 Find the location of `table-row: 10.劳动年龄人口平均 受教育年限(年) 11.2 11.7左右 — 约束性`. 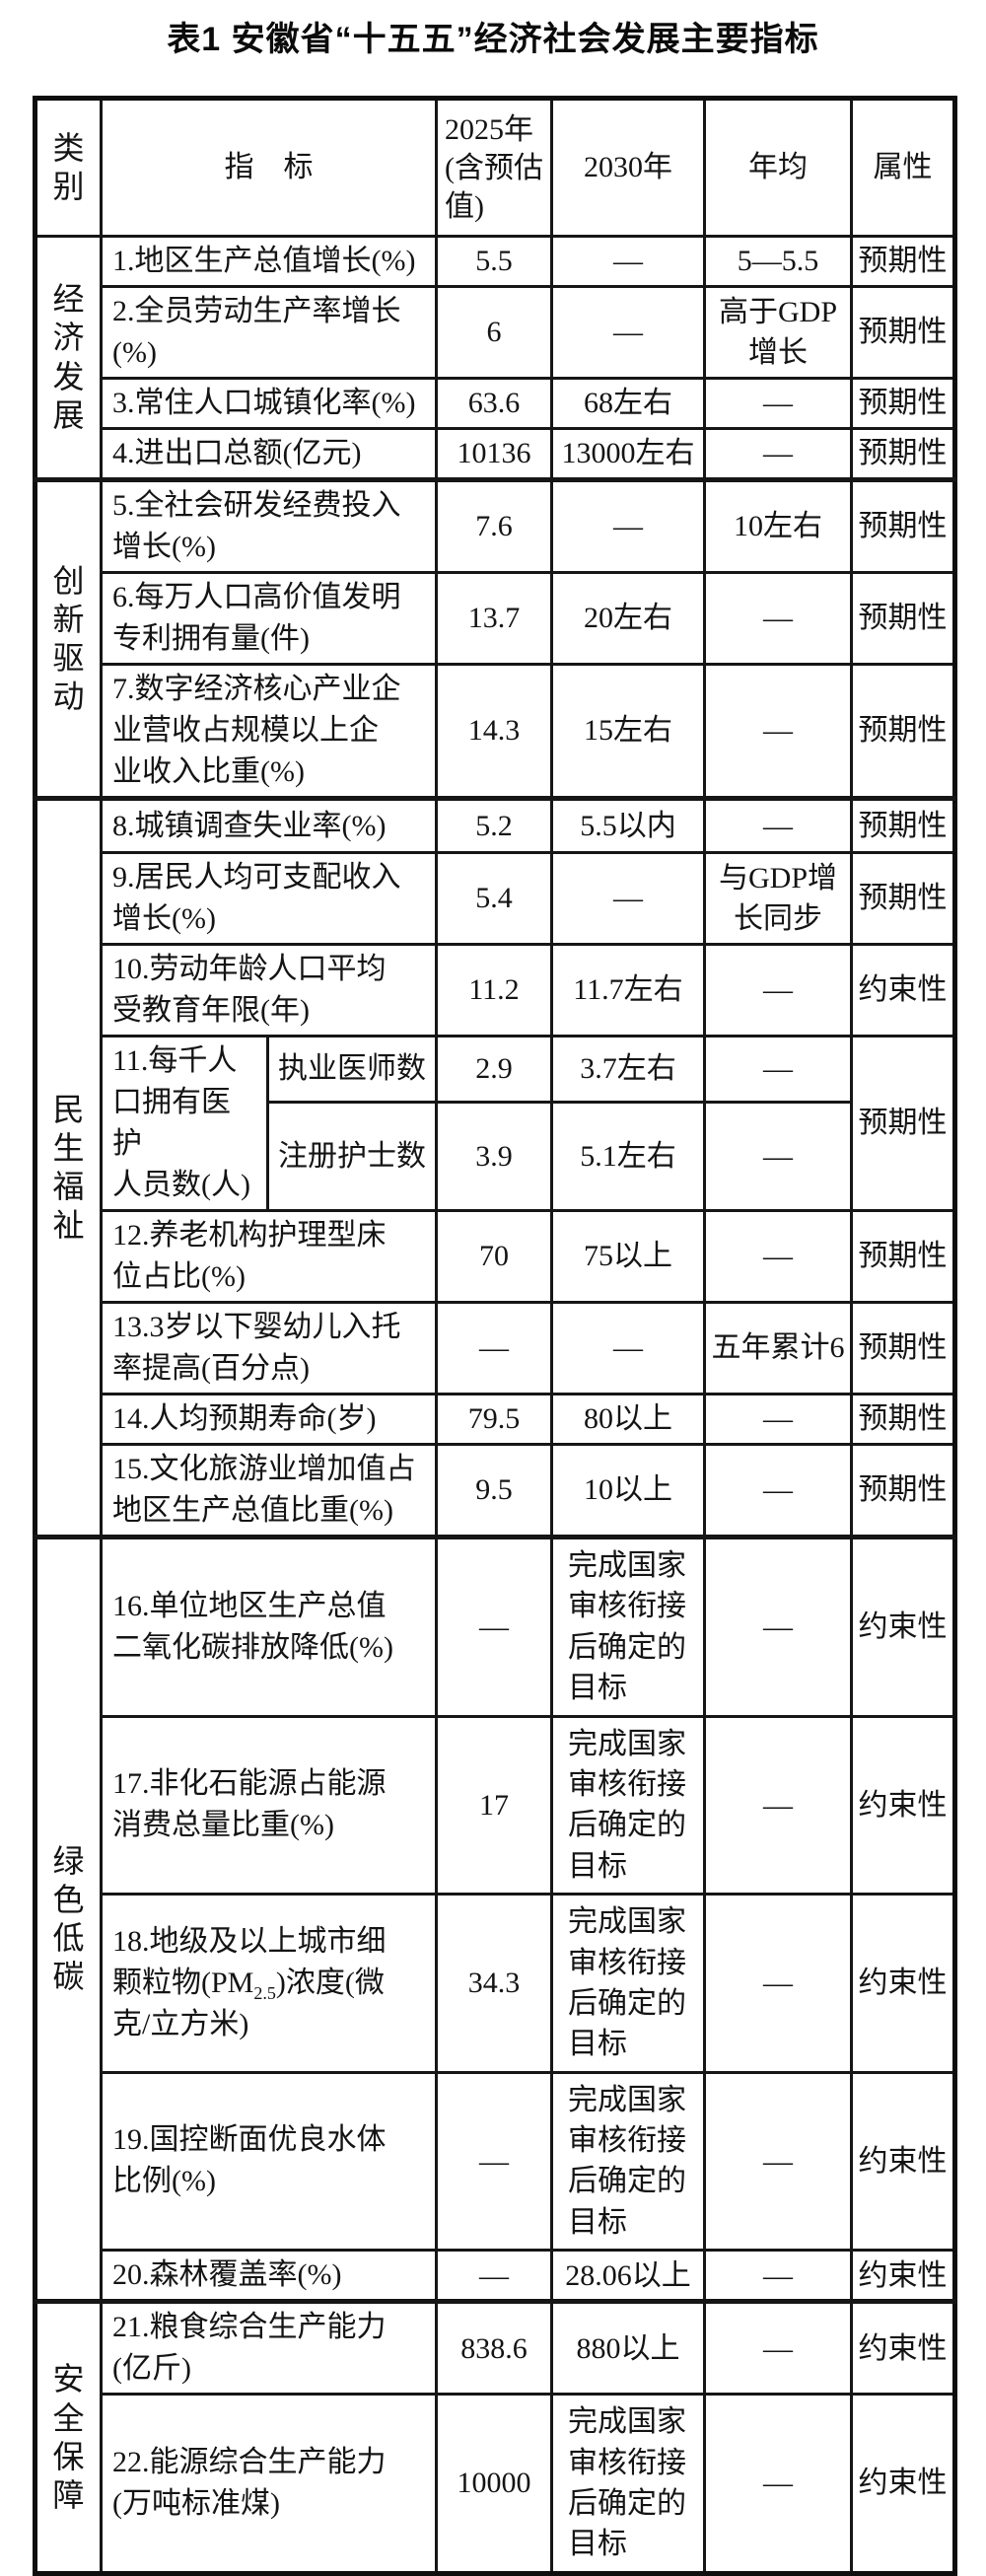

table-row: 10.劳动年龄人口平均 受教育年限(年) 11.2 11.7左右 — 约束性 is located at coordinates (495, 991).